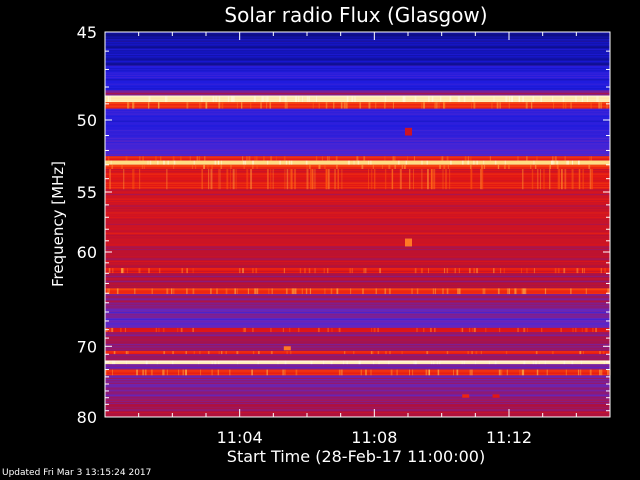 This screenshot has height=480, width=640. What do you see at coordinates (87, 252) in the screenshot?
I see `y-tick-label: 60` at bounding box center [87, 252].